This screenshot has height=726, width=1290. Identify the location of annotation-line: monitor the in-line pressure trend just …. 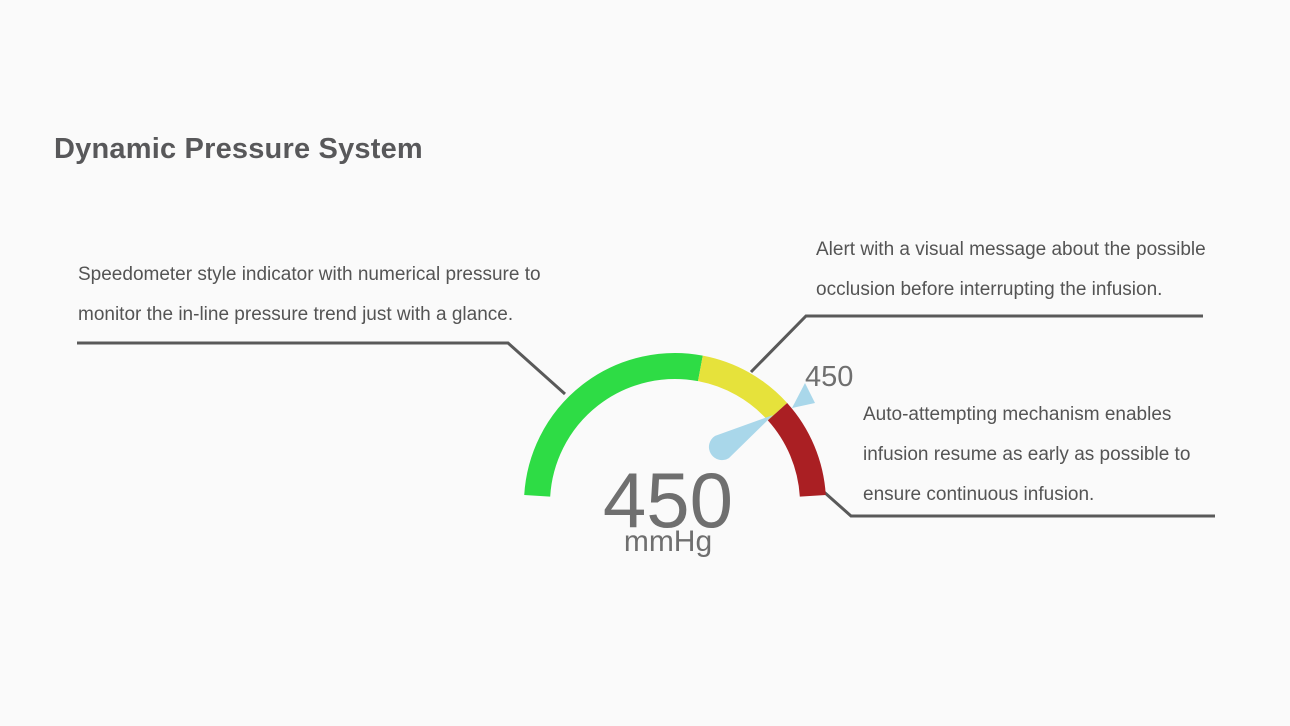
(296, 314).